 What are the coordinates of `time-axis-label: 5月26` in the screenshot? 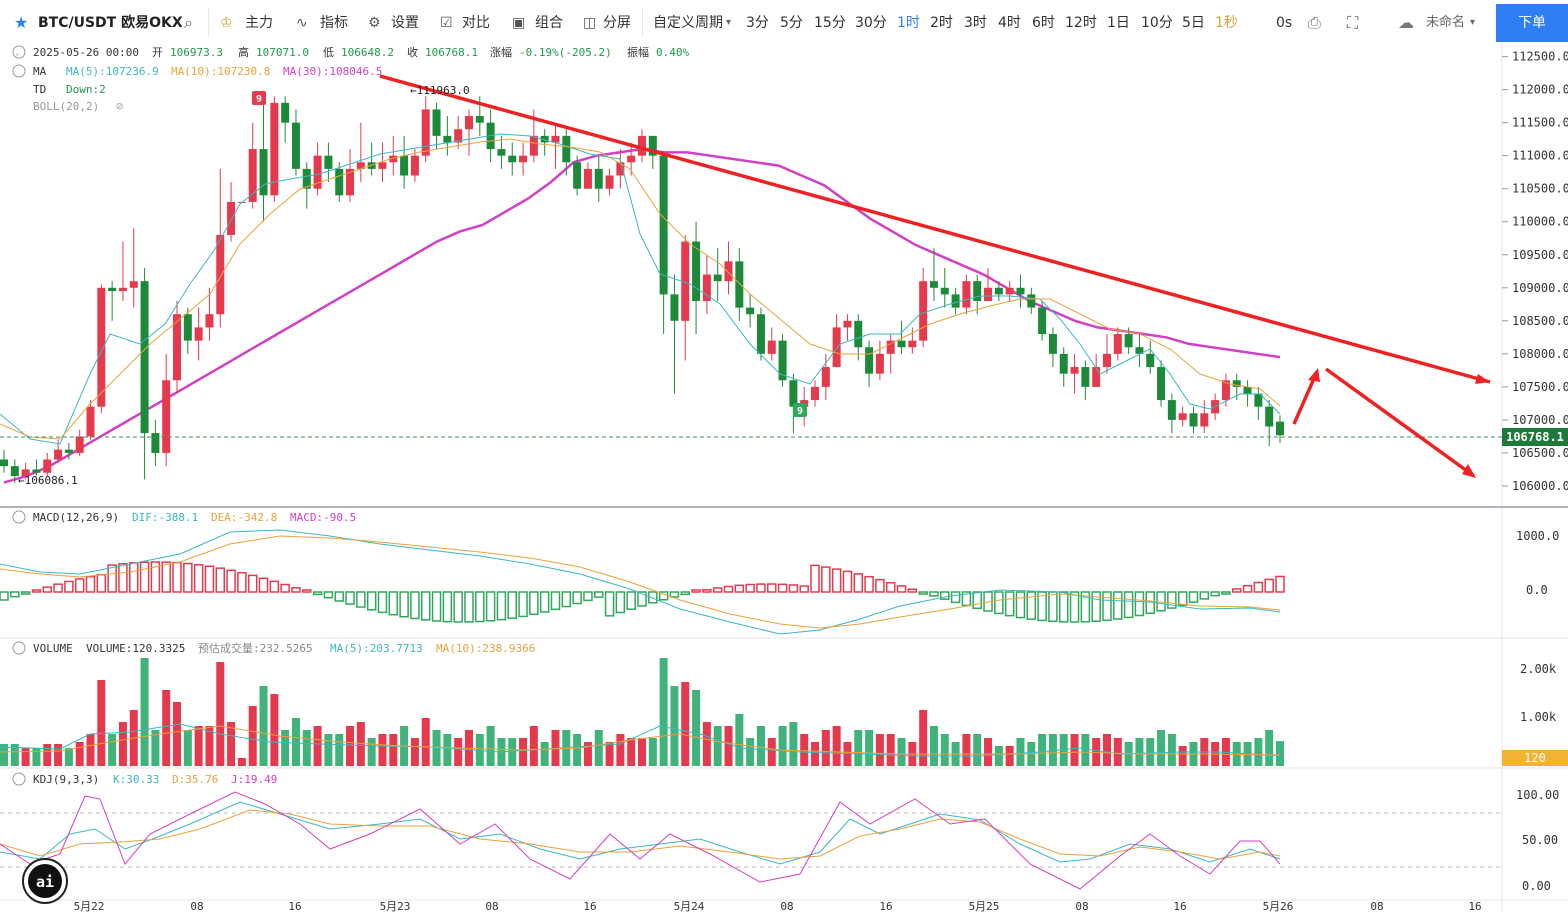 It's located at (1278, 906).